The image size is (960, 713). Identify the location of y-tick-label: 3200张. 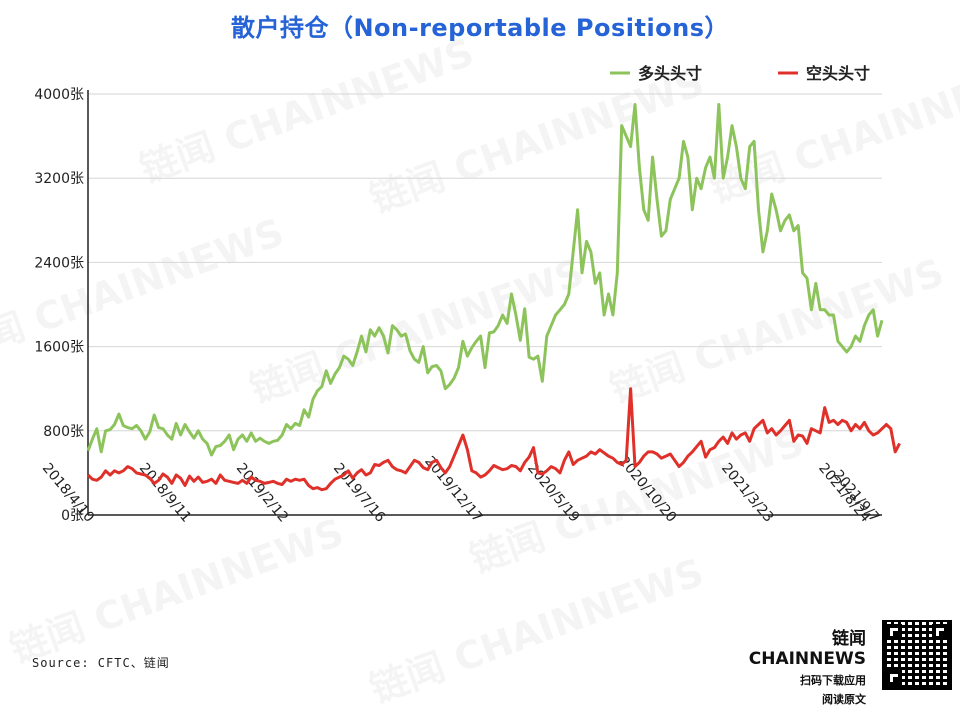
(59, 179).